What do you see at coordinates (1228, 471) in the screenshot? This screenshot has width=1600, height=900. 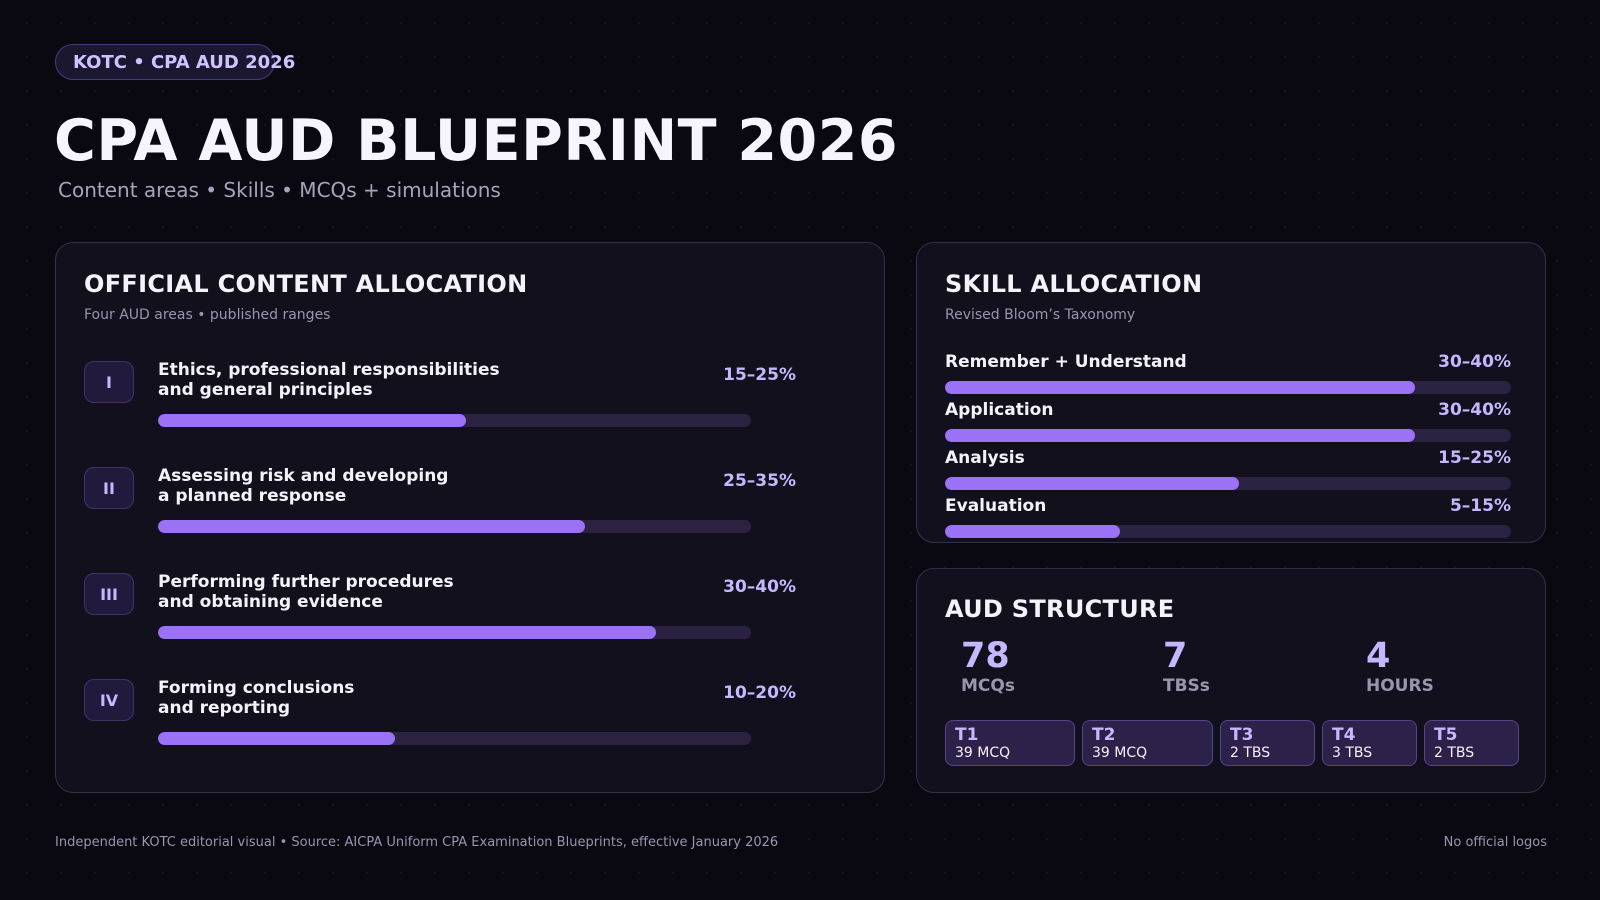 I see `skill-row: Analysis 15–25%` at bounding box center [1228, 471].